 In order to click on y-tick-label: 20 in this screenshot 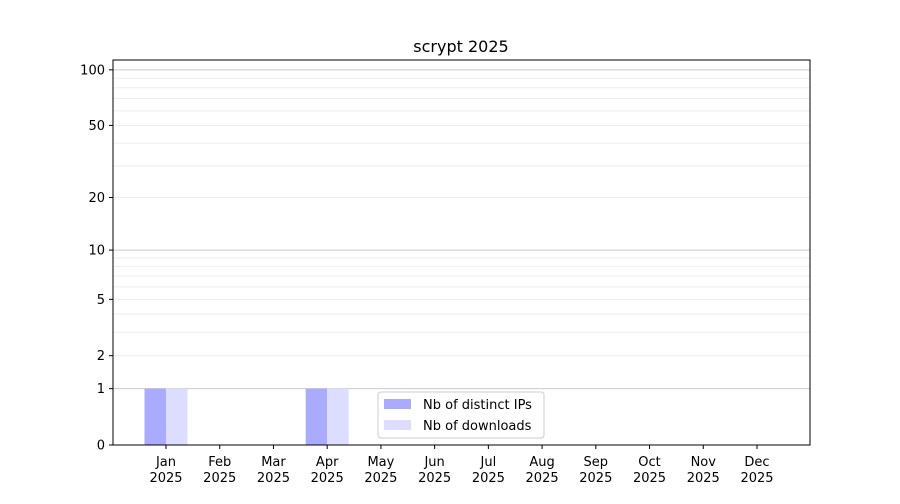, I will do `click(96, 198)`.